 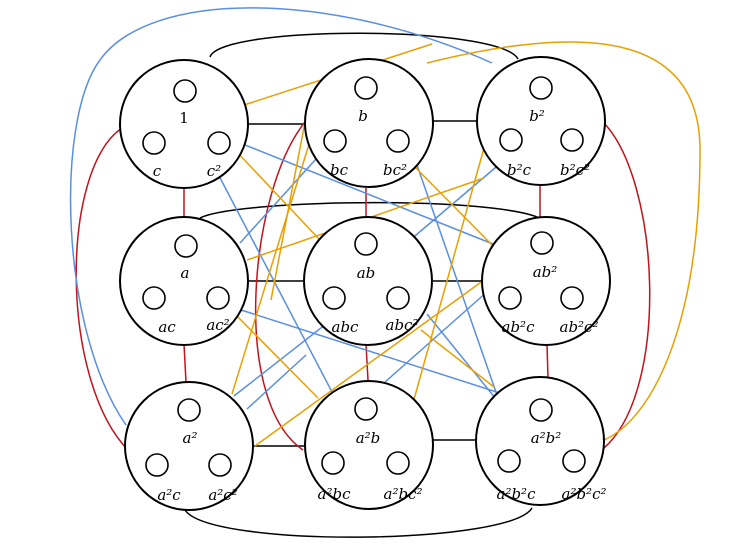 What do you see at coordinates (154, 298) in the screenshot?
I see `node-a-dot-left` at bounding box center [154, 298].